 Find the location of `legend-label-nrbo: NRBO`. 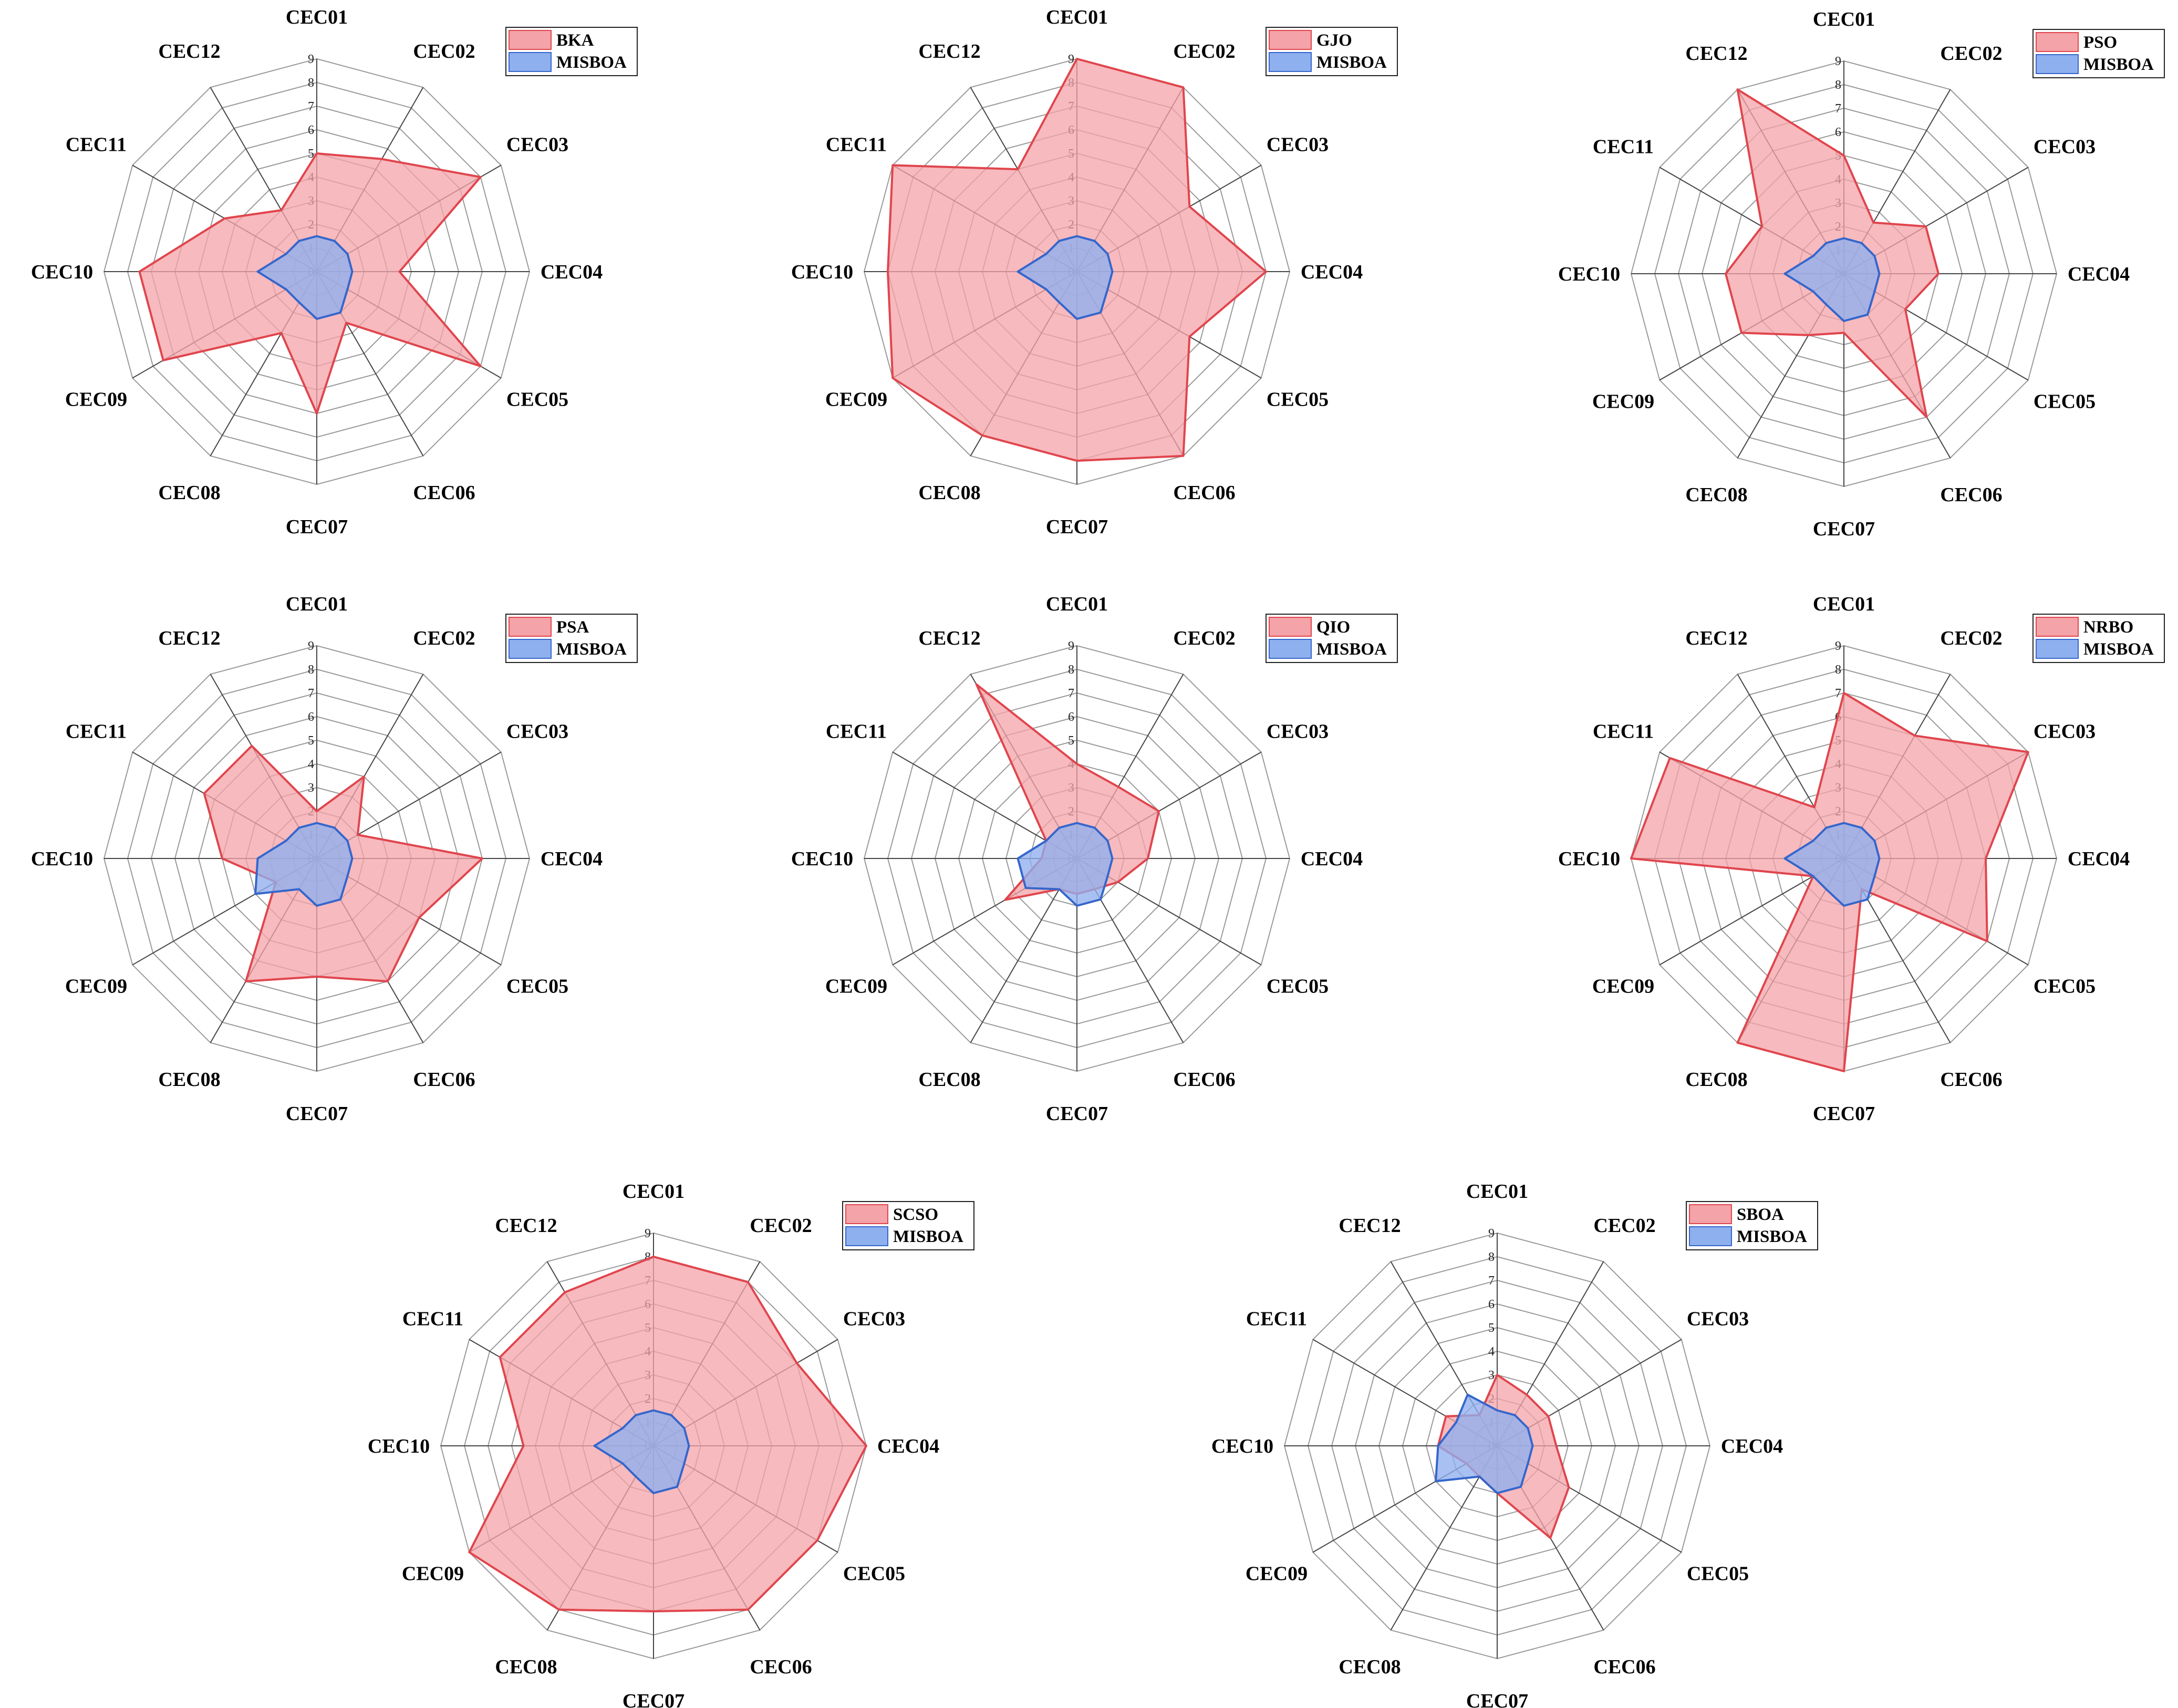

legend-label-nrbo: NRBO is located at coordinates (2108, 627).